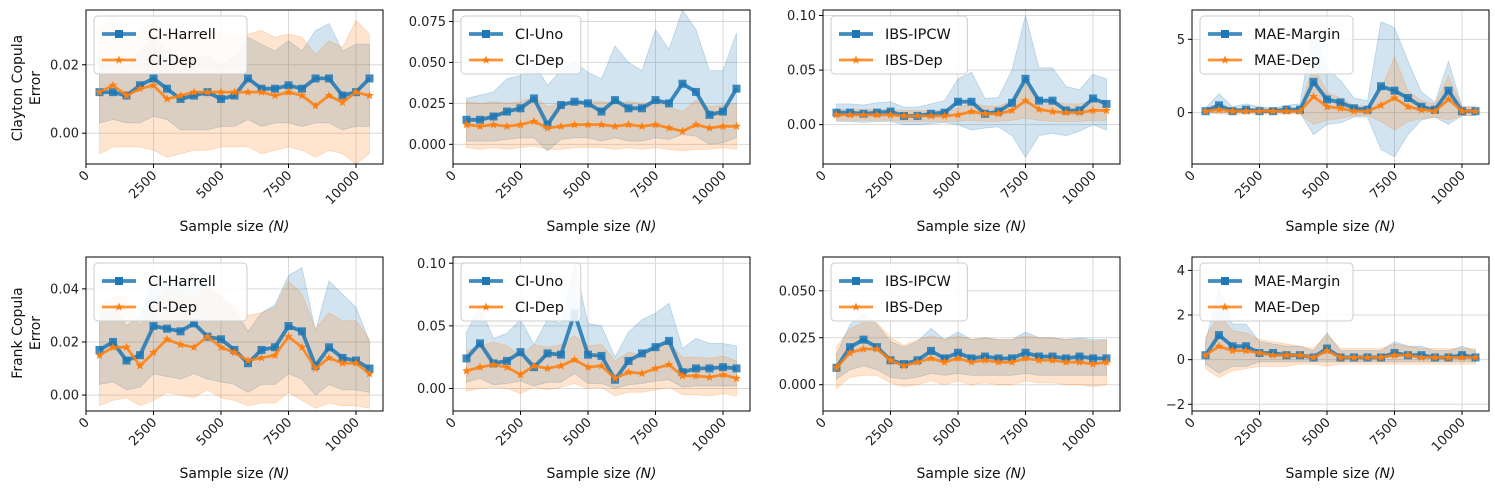  Describe the element at coordinates (170, 292) in the screenshot. I see `legend: CI-Harrell CI-Dep` at that location.